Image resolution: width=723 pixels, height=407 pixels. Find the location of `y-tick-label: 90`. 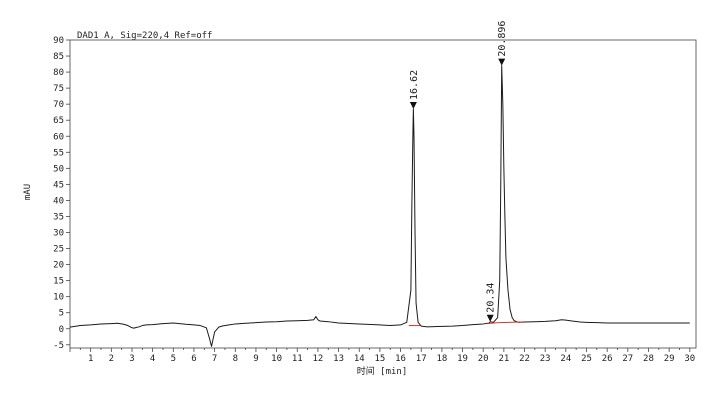

y-tick-label: 90 is located at coordinates (58, 41).